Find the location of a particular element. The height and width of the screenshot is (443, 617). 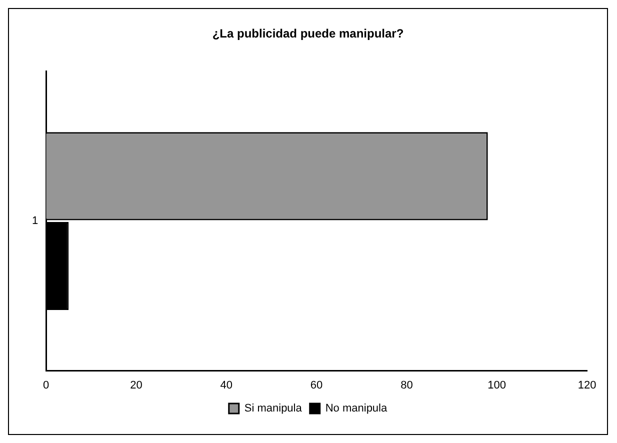

legend-label: No manipula is located at coordinates (356, 408).